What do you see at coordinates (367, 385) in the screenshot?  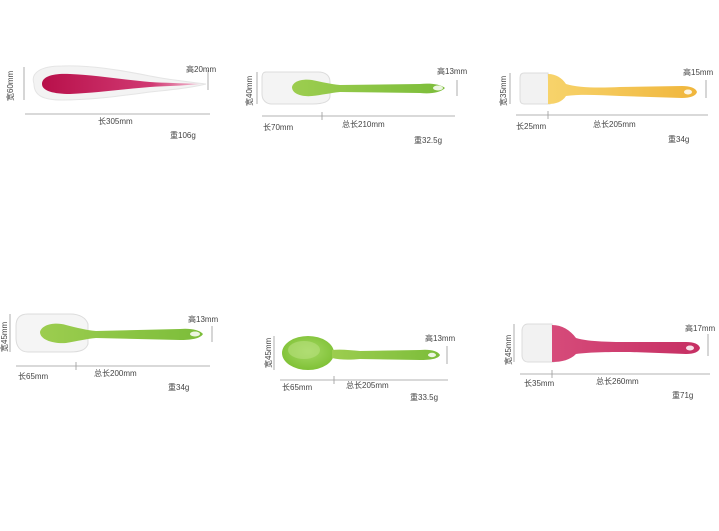 I see `green-spoon-total-length-label: 总长205mm` at bounding box center [367, 385].